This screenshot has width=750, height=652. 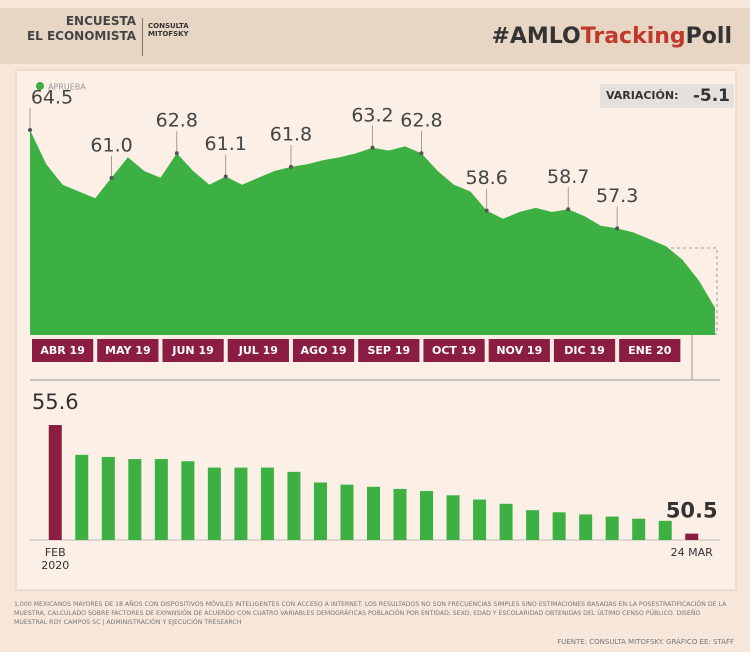 I want to click on value-label: 61.8, so click(x=291, y=134).